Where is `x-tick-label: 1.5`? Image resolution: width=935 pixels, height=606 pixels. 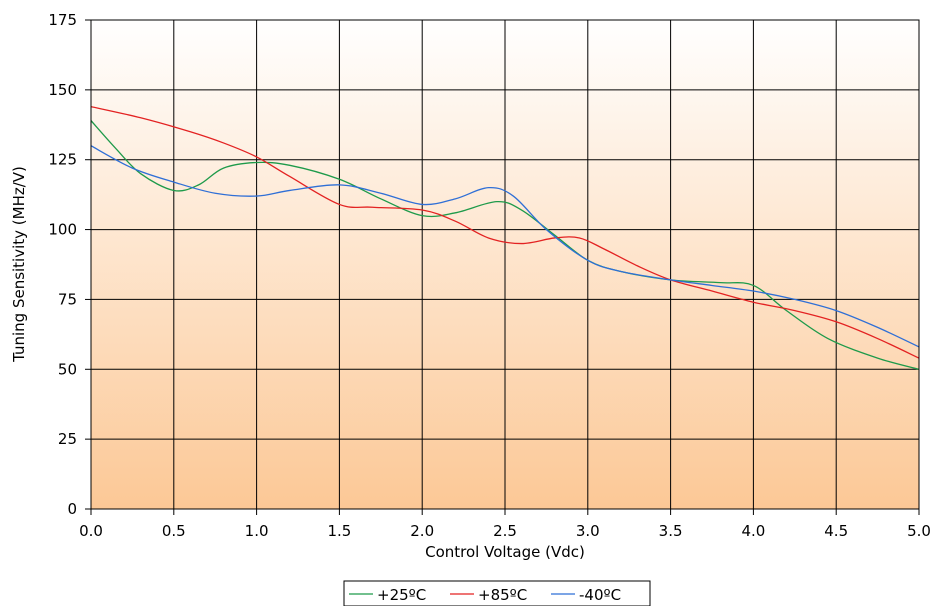
x-tick-label: 1.5 is located at coordinates (339, 531).